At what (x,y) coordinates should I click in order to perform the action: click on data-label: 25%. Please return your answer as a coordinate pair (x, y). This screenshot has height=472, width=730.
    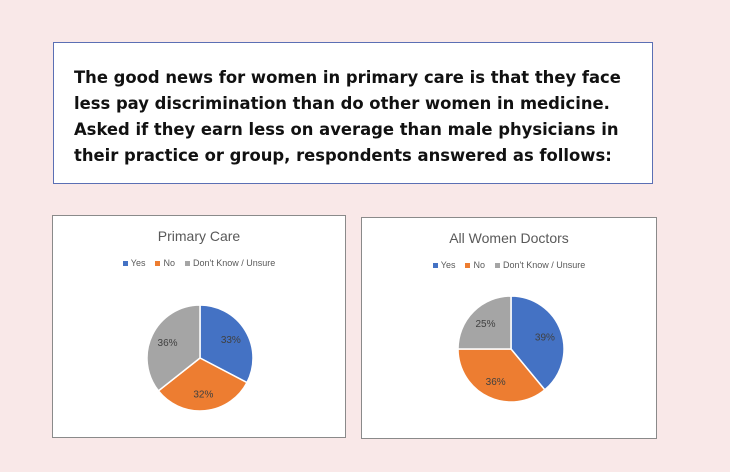
    Looking at the image, I should click on (486, 324).